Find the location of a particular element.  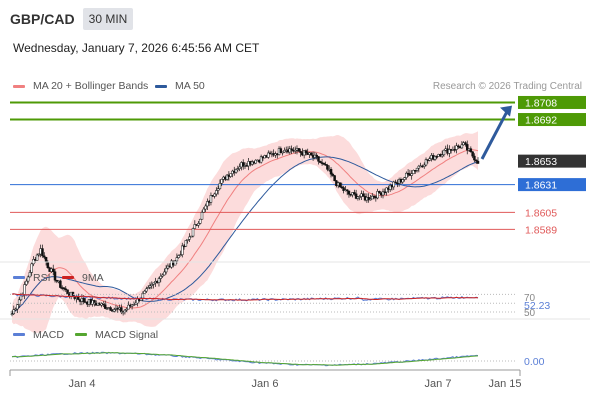

legend-ma20-label: MA 20 + Bollinger Bands is located at coordinates (91, 86).